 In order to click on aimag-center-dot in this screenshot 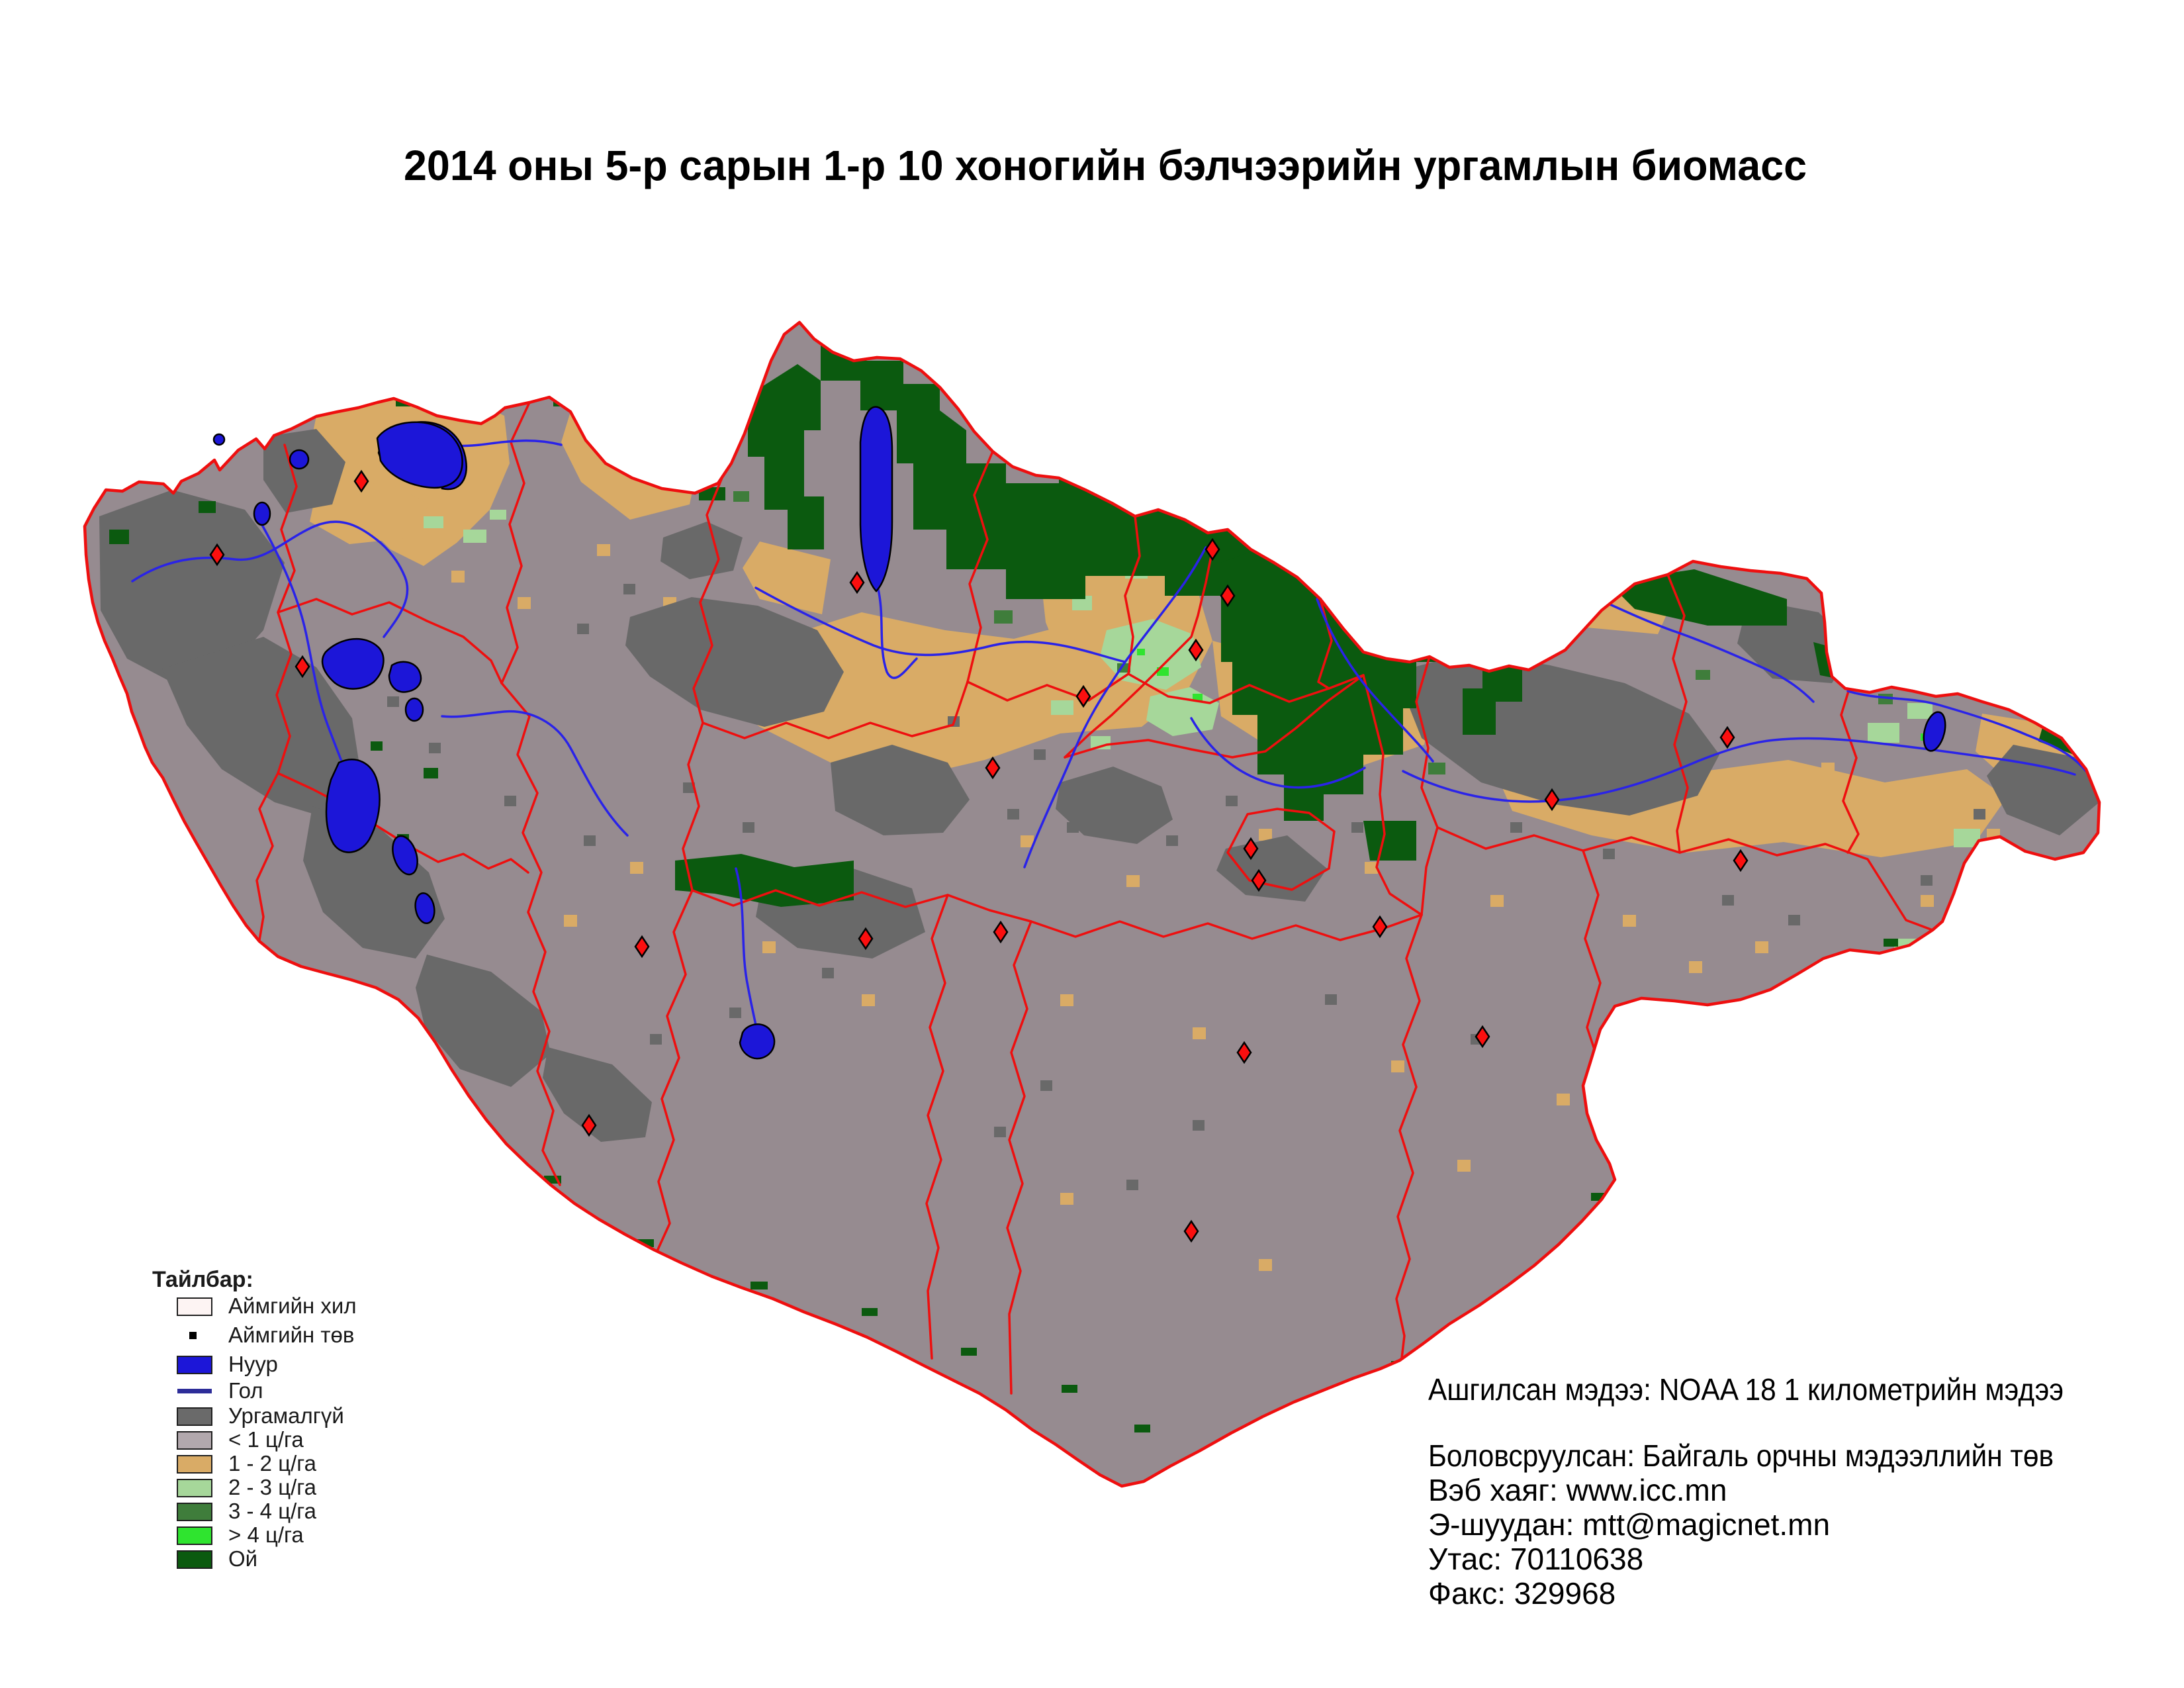, I will do `click(193, 1335)`.